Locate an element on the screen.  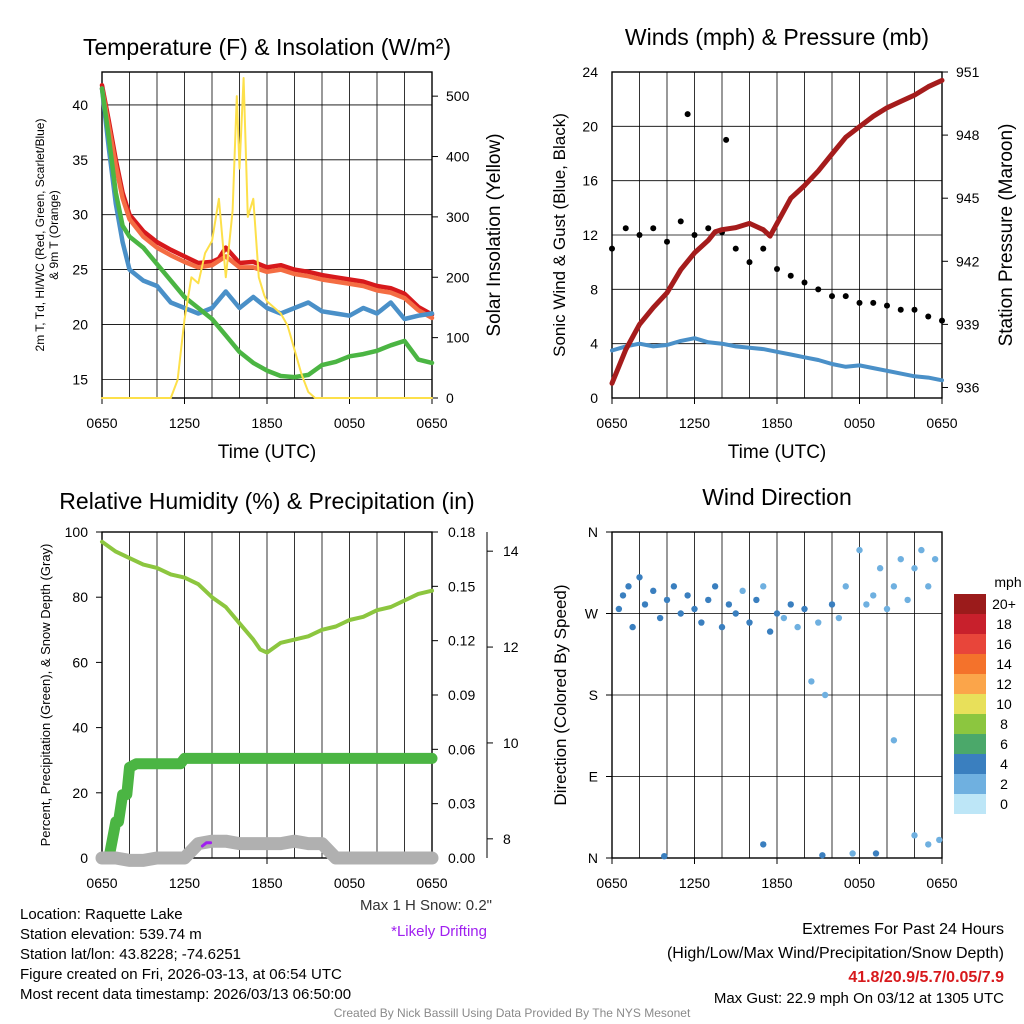
y-tick-label: 16 is located at coordinates (590, 181).